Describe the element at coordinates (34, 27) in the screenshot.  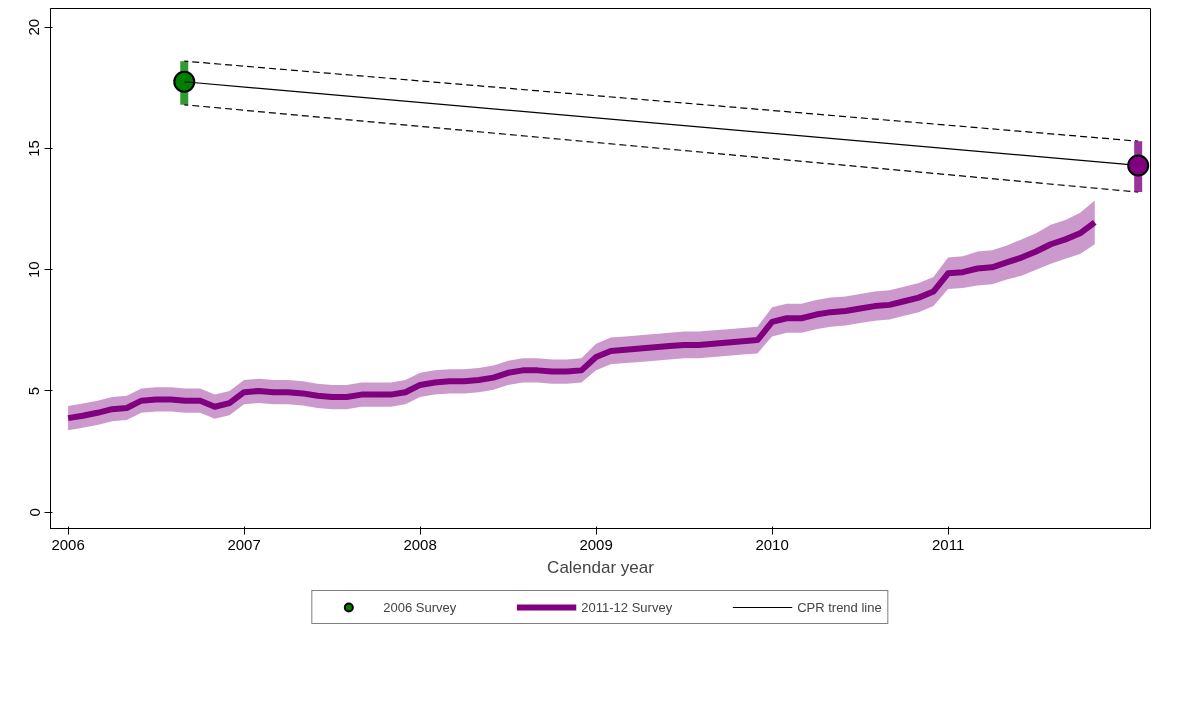
I see `y-tick-label: 20` at that location.